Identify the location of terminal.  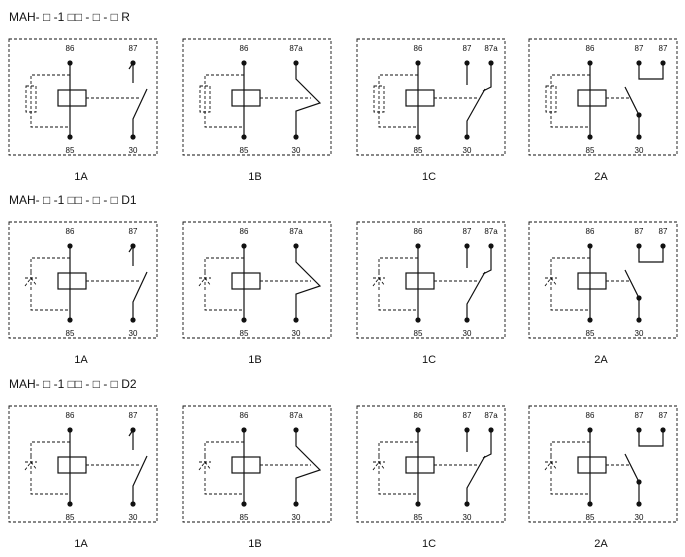
(296, 137).